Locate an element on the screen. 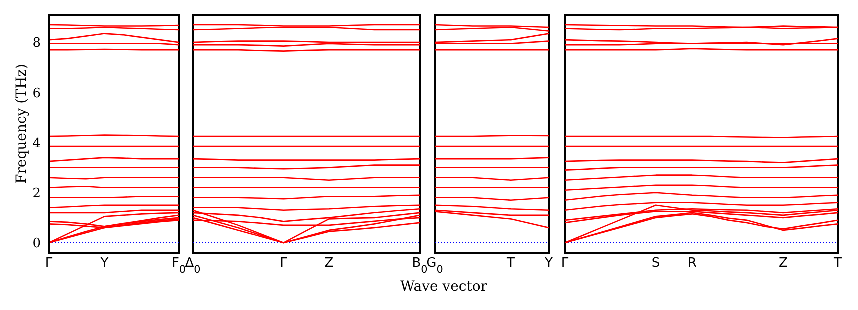 The height and width of the screenshot is (310, 858). y-axis-title: Frequency (THz) is located at coordinates (22, 124).